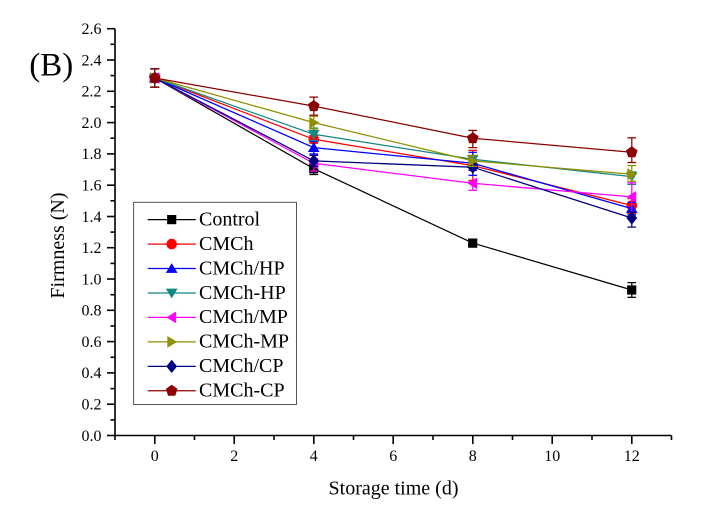 Image resolution: width=701 pixels, height=524 pixels. I want to click on svg-text: CMCh/HP, so click(242, 268).